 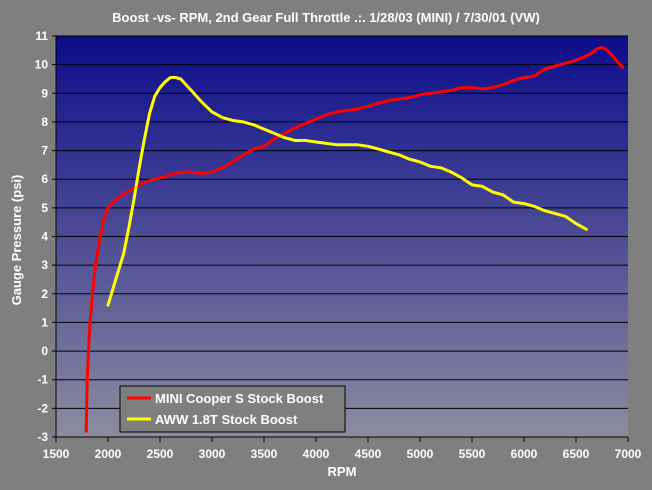 I want to click on legend-label-aww: AWW 1.8T Stock Boost, so click(x=226, y=419).